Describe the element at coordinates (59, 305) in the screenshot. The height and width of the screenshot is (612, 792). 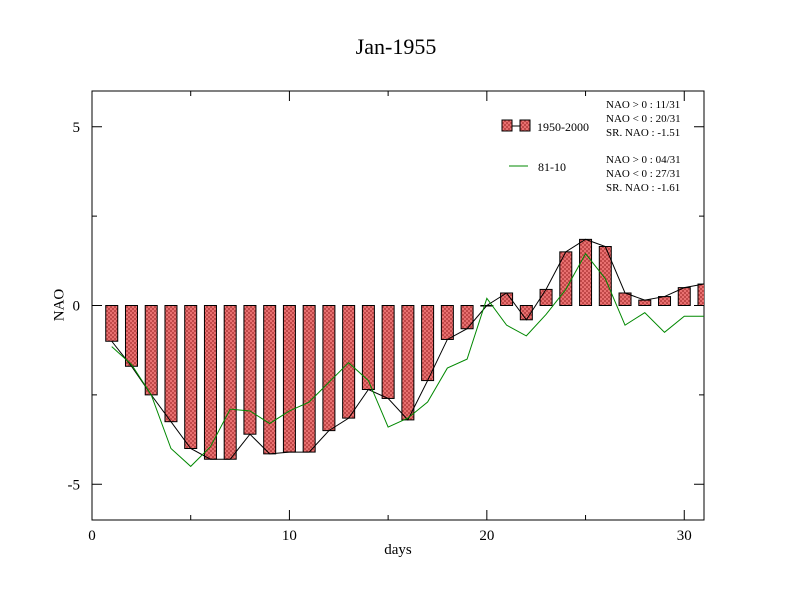
I see `y-axis-label: NAO` at that location.